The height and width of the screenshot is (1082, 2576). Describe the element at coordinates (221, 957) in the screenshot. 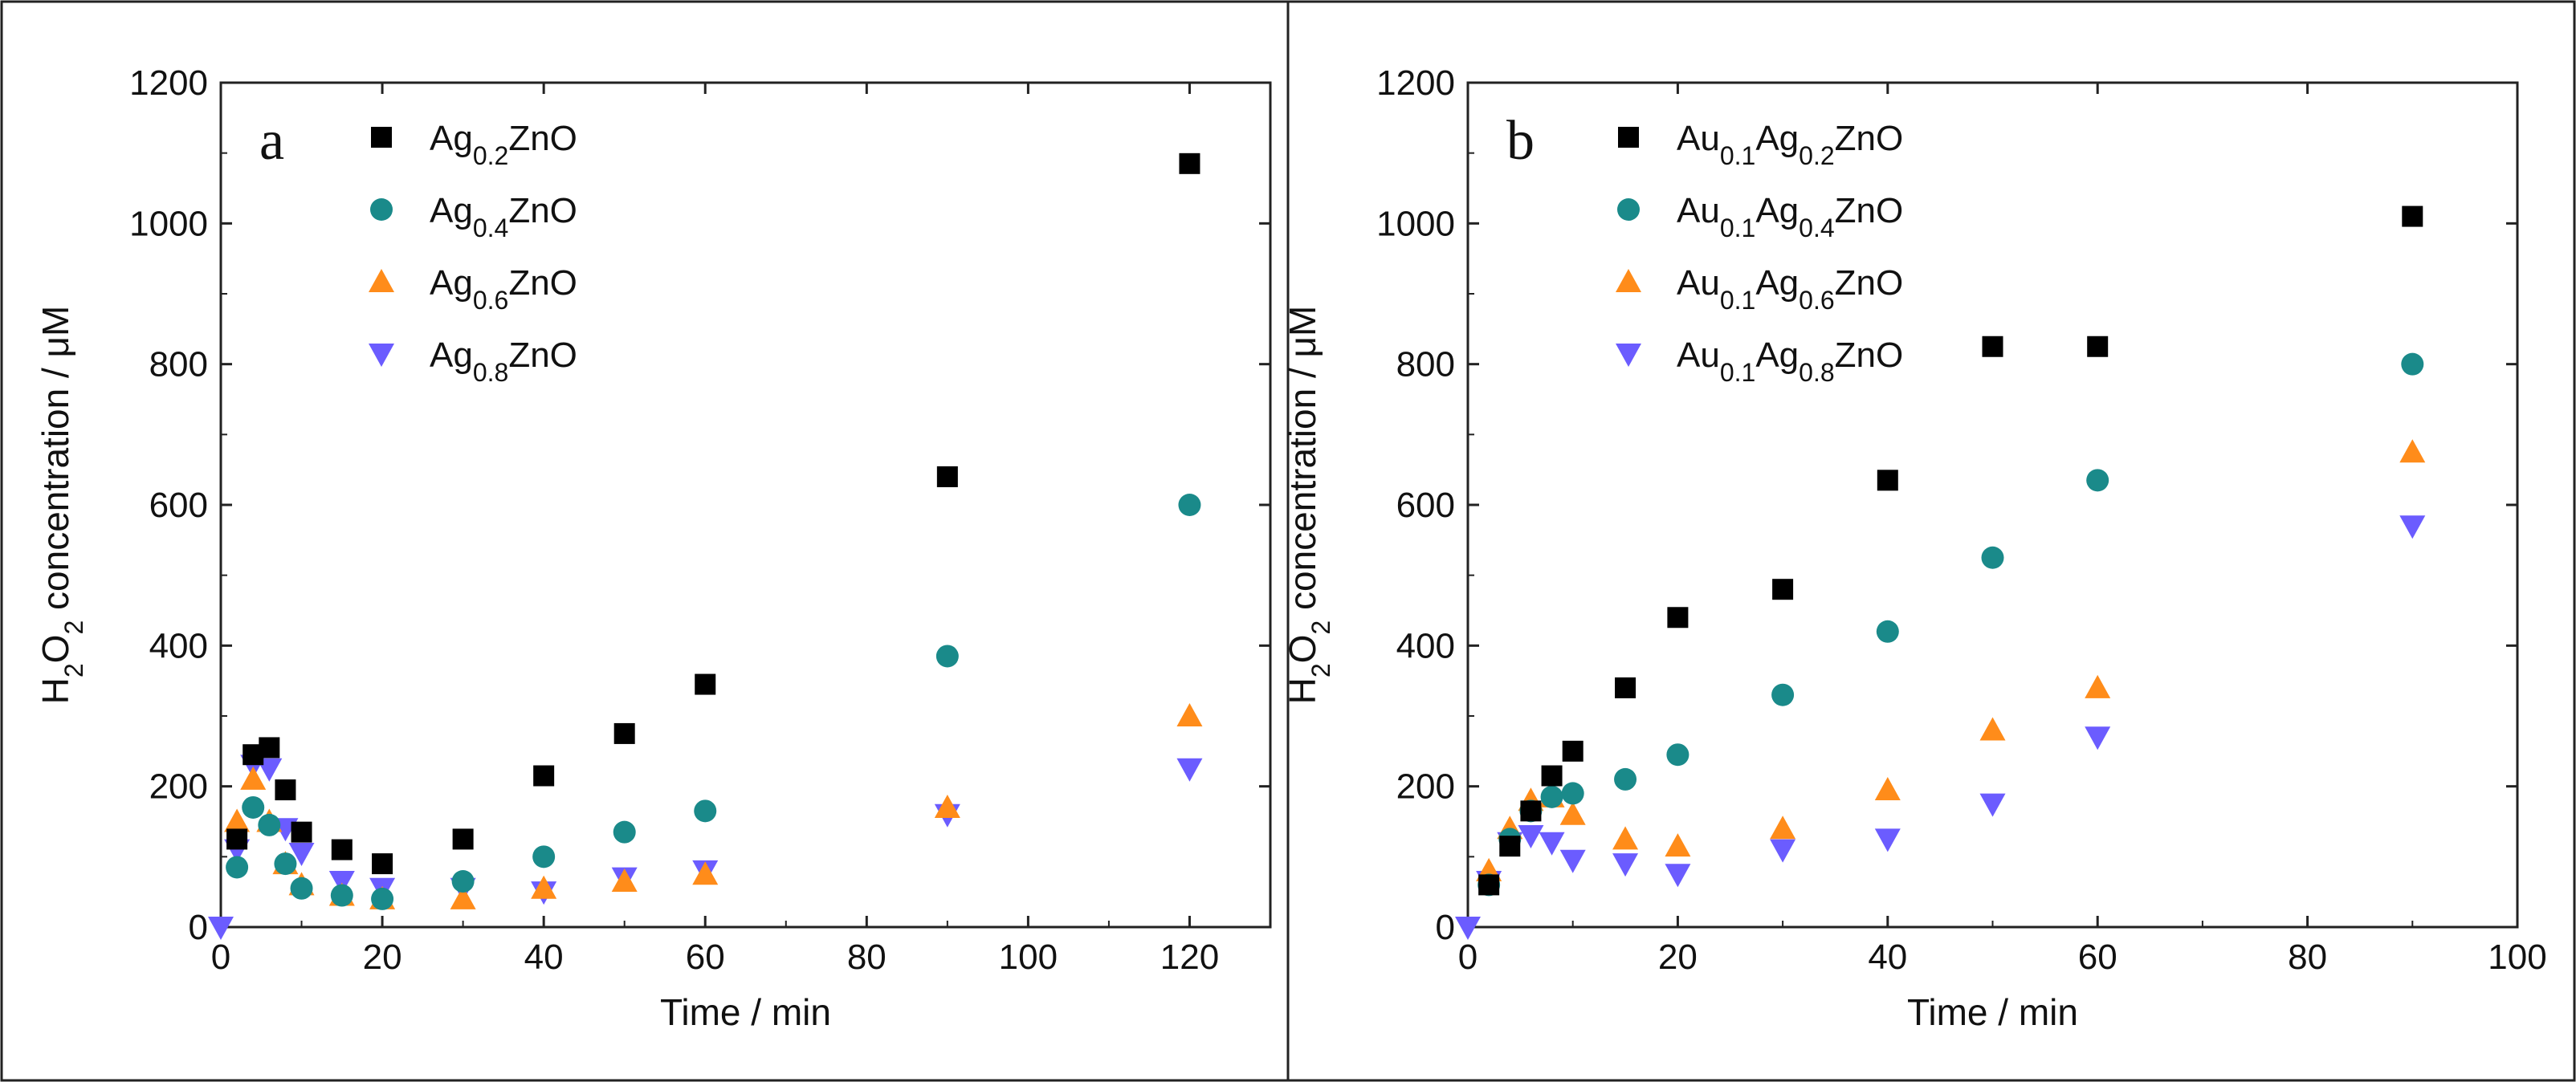

I see `x-tick-label: 0` at that location.